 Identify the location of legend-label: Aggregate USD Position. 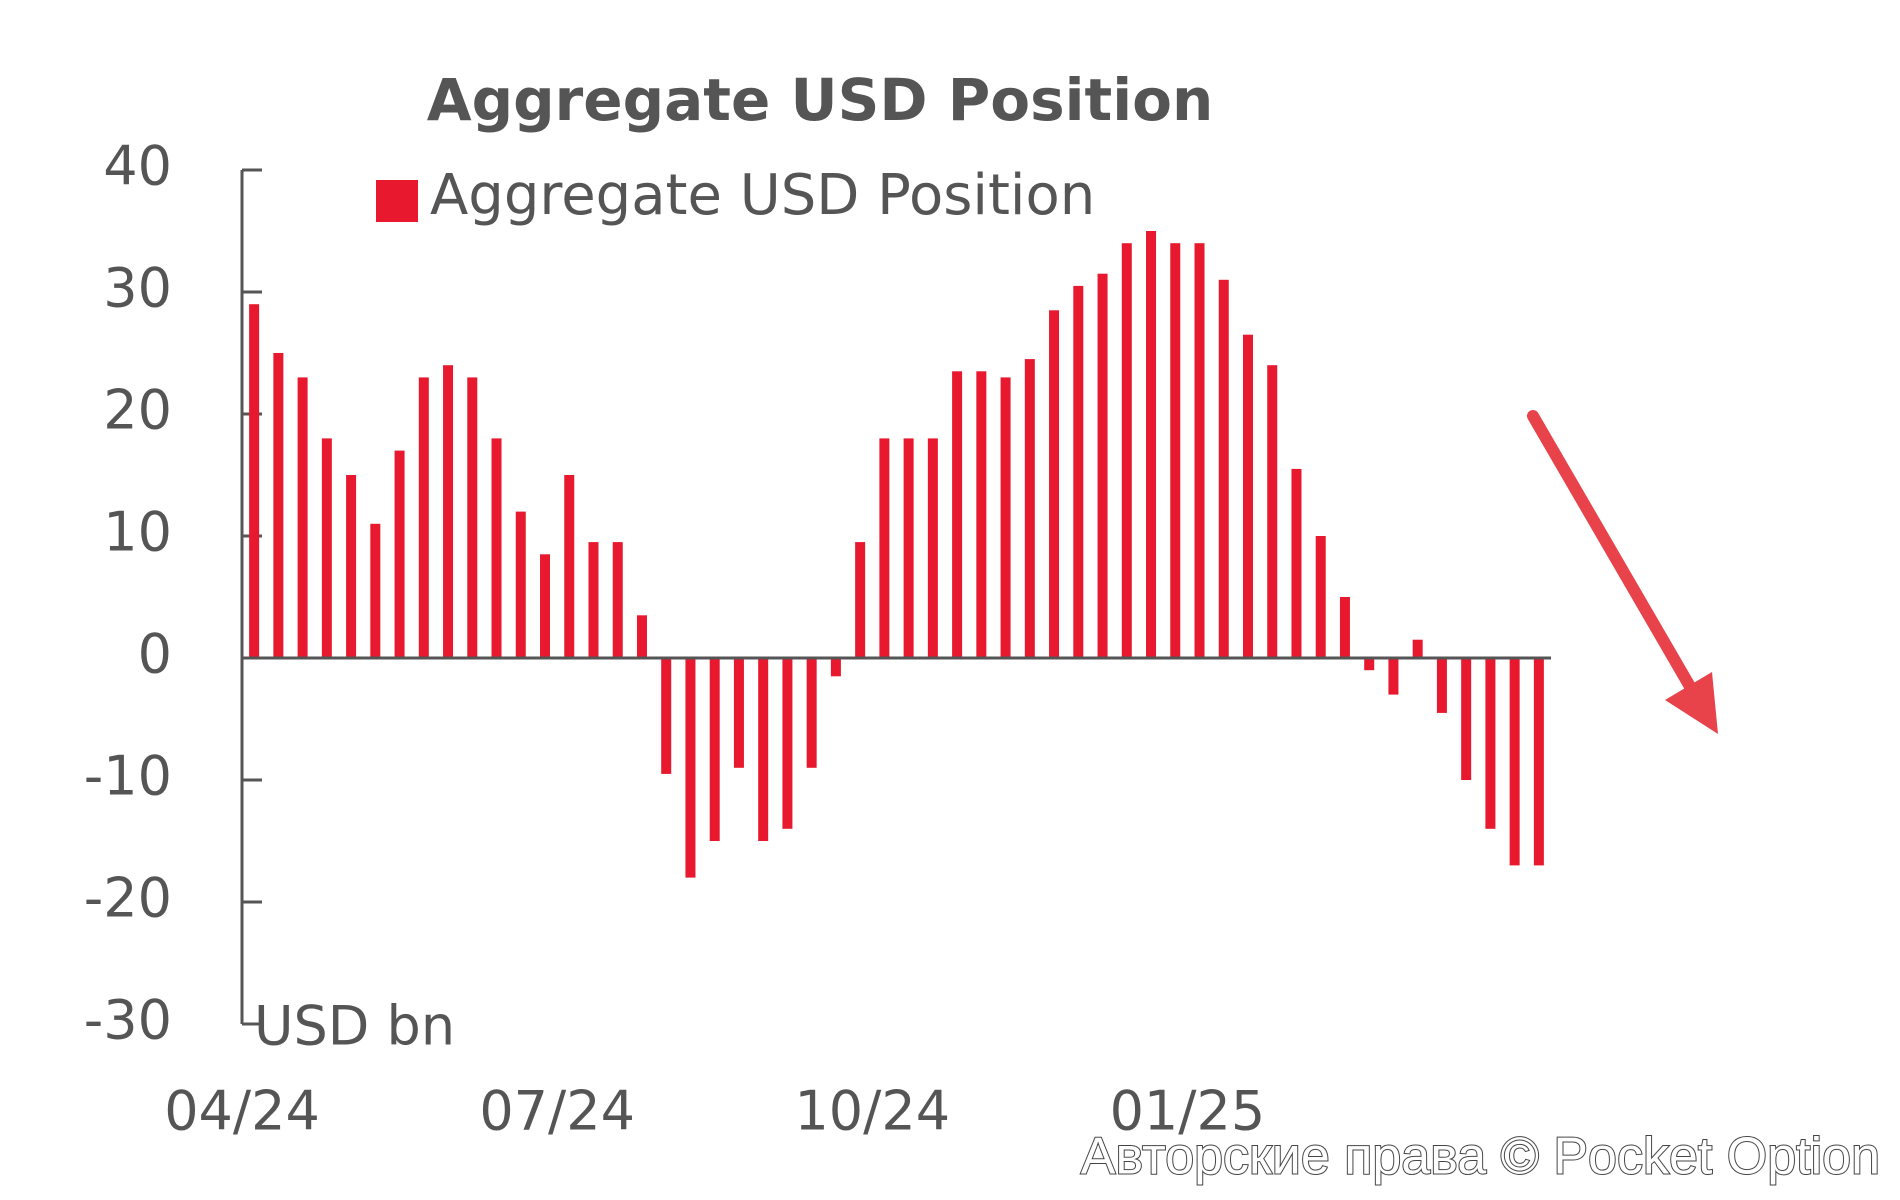
(762, 195).